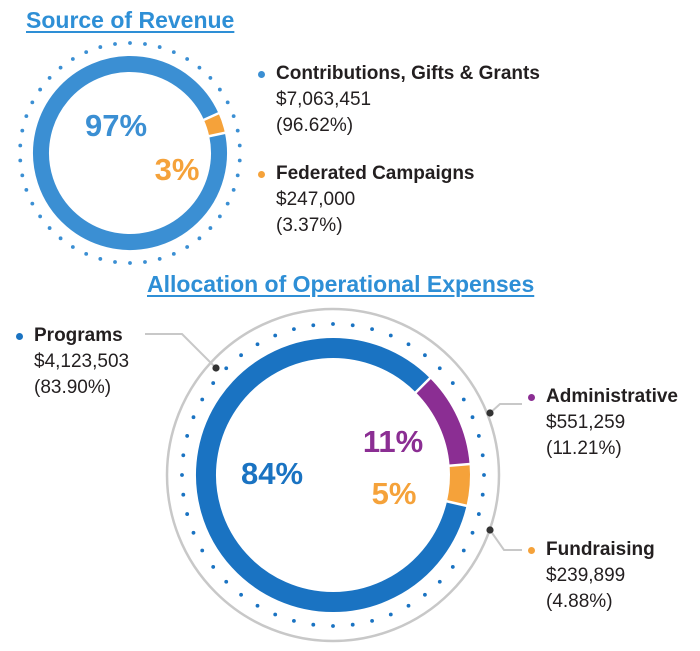 The width and height of the screenshot is (700, 651). What do you see at coordinates (579, 601) in the screenshot?
I see `legend-percent: (4.88%)` at bounding box center [579, 601].